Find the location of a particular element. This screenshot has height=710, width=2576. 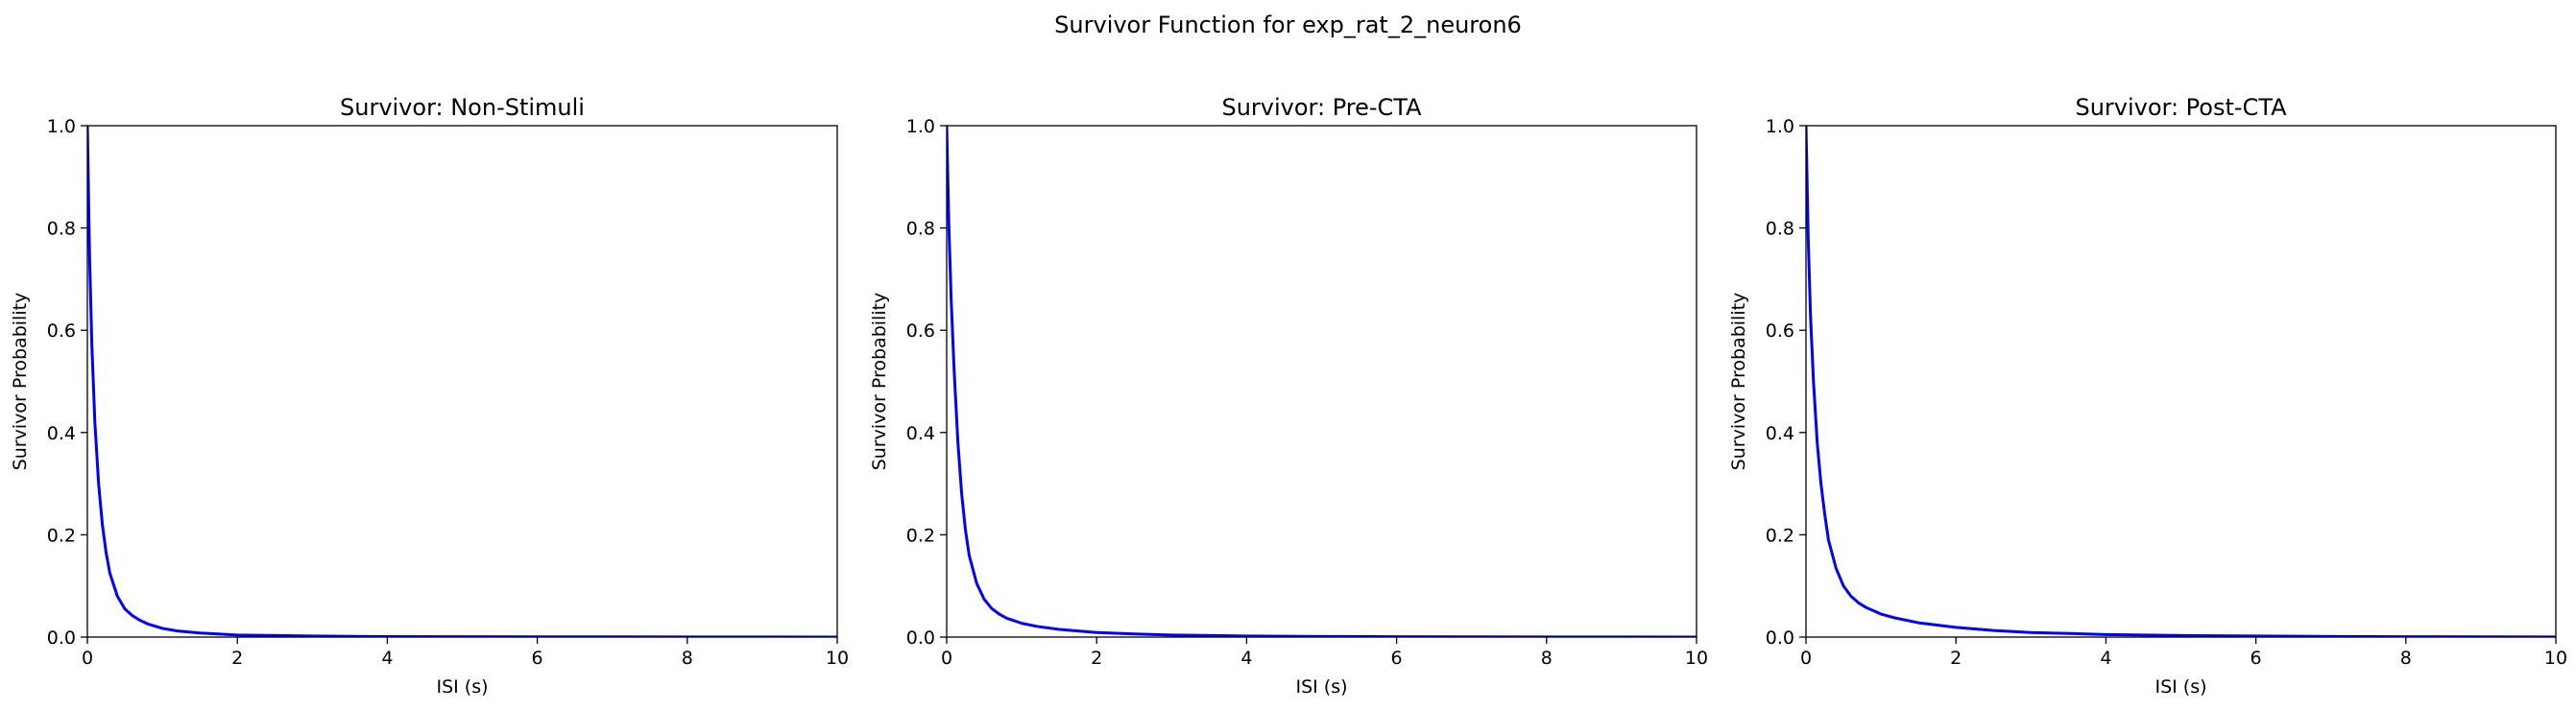

subplot-title: Survivor: Pre-CTA is located at coordinates (1321, 107).